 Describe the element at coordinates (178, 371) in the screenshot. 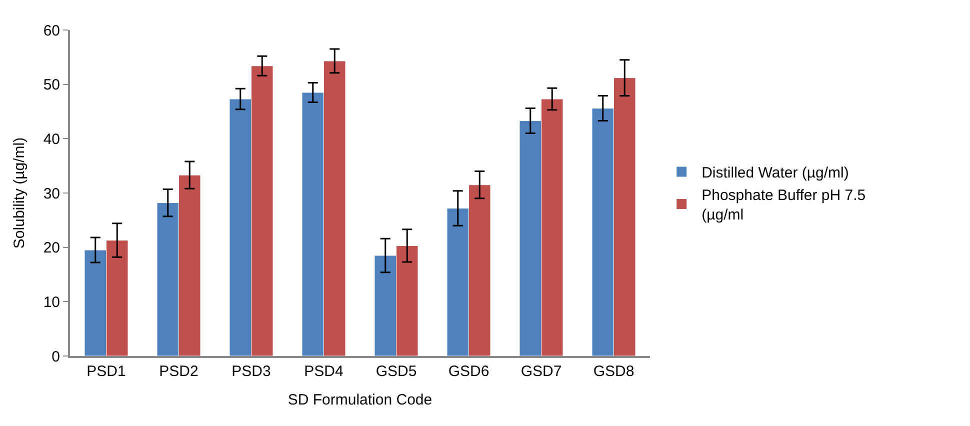

I see `x-tick-label: PSD2` at that location.